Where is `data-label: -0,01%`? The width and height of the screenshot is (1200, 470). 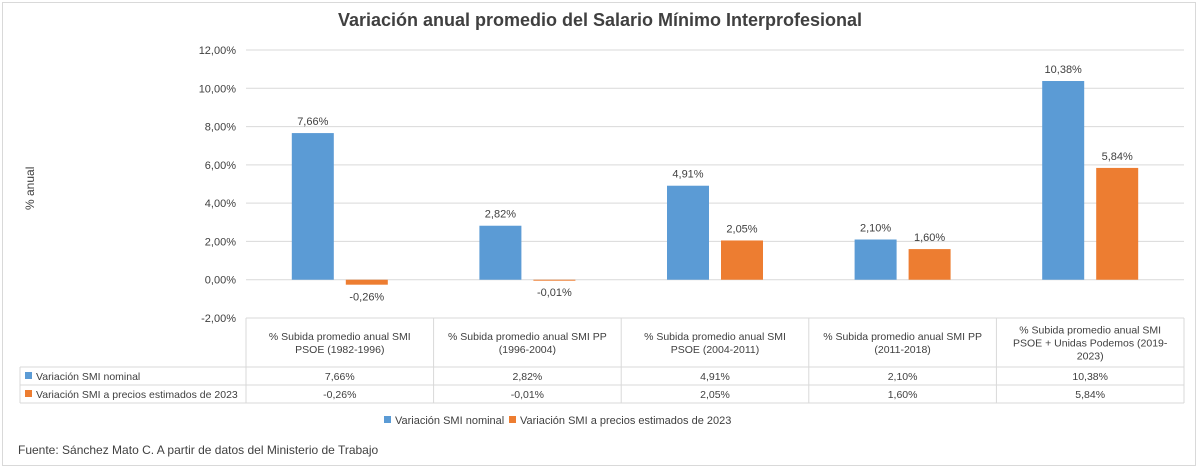 data-label: -0,01% is located at coordinates (554, 293).